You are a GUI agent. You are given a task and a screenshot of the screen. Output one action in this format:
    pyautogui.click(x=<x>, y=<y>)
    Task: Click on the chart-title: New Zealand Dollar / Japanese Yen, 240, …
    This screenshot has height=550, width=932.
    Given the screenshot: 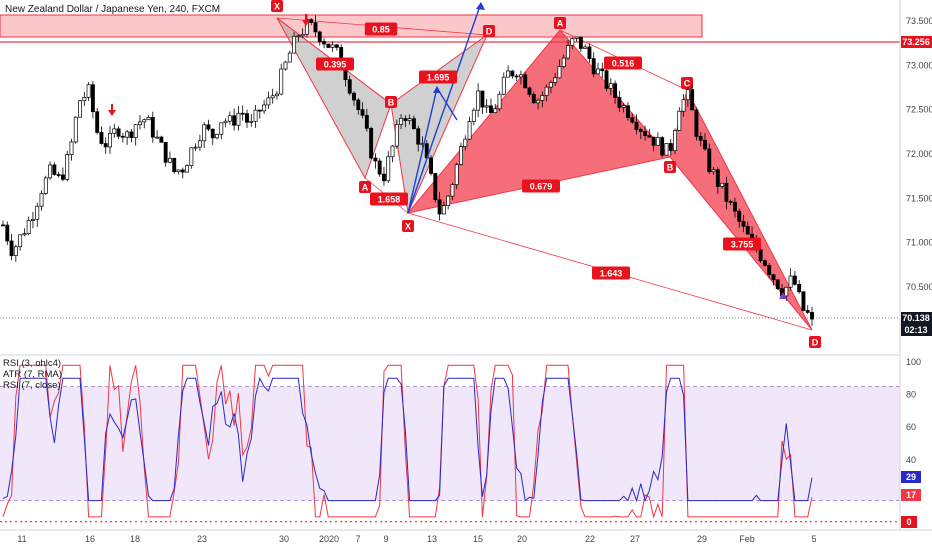 What is the action you would take?
    pyautogui.click(x=112, y=9)
    